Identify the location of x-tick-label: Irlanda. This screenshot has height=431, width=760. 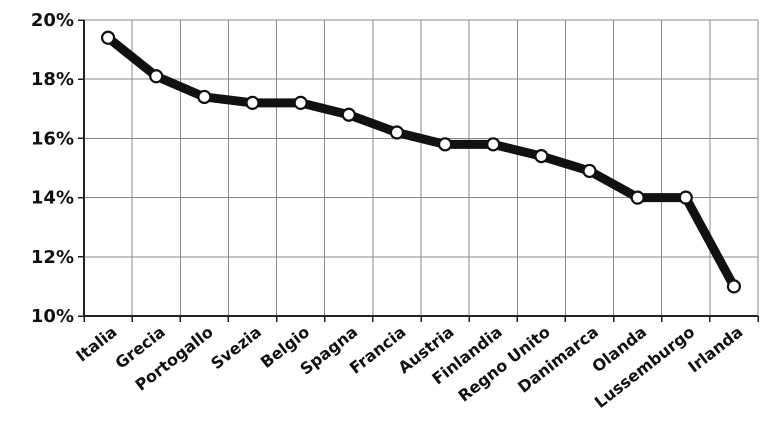
(715, 349).